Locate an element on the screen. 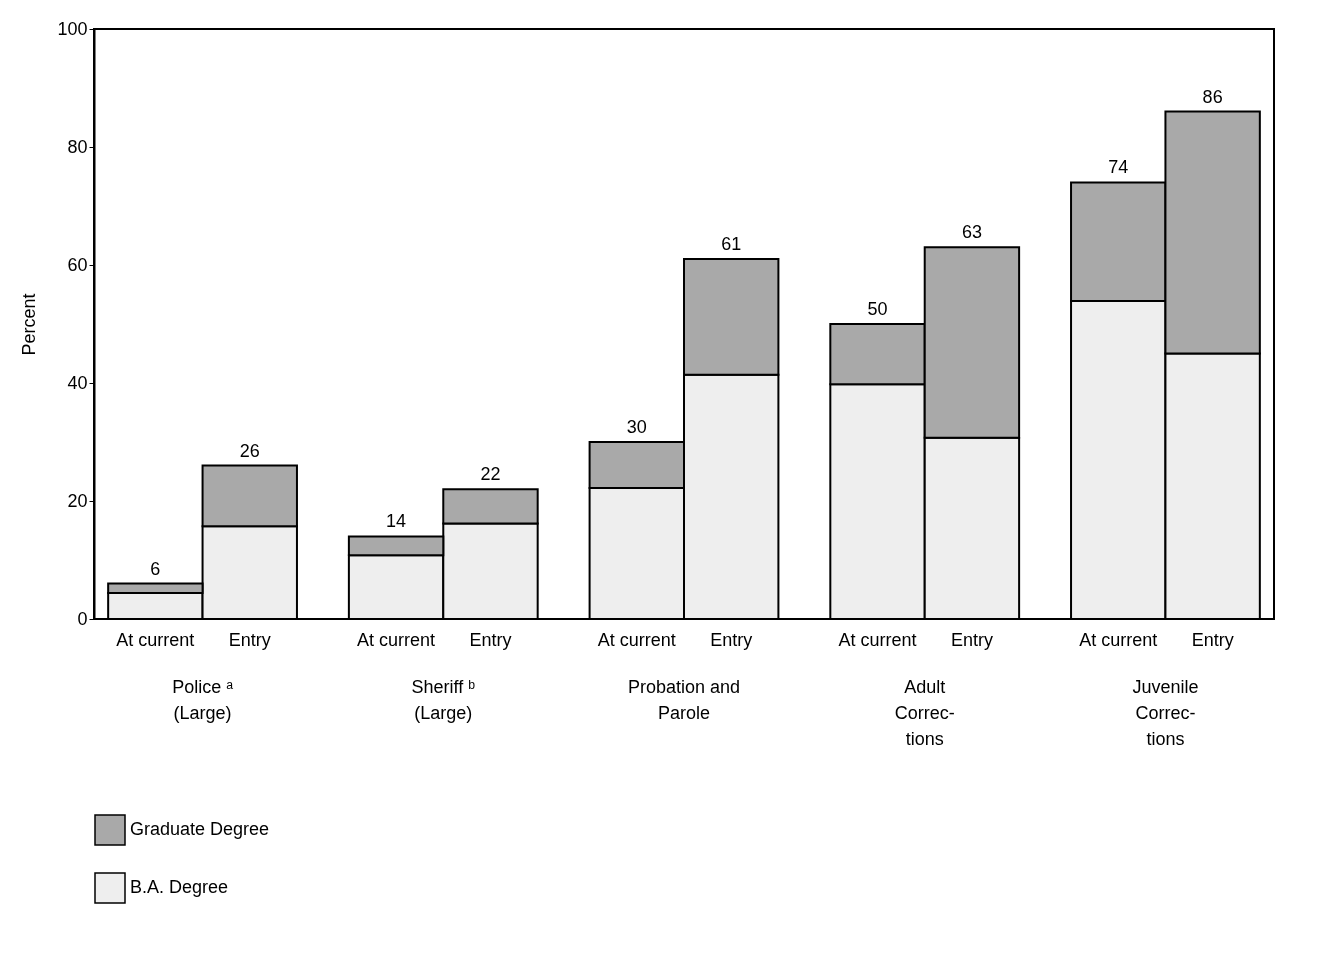 The image size is (1319, 956). y-axis-title: Percent is located at coordinates (29, 324).